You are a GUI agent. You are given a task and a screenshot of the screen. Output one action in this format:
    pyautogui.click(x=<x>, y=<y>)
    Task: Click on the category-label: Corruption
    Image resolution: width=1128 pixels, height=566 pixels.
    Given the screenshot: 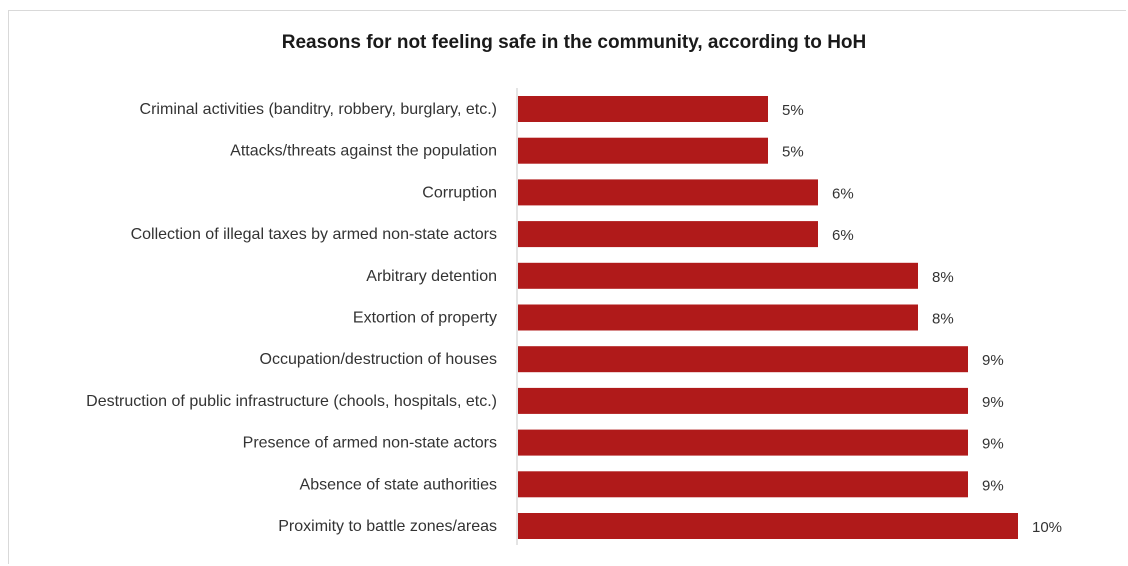 What is the action you would take?
    pyautogui.click(x=459, y=192)
    